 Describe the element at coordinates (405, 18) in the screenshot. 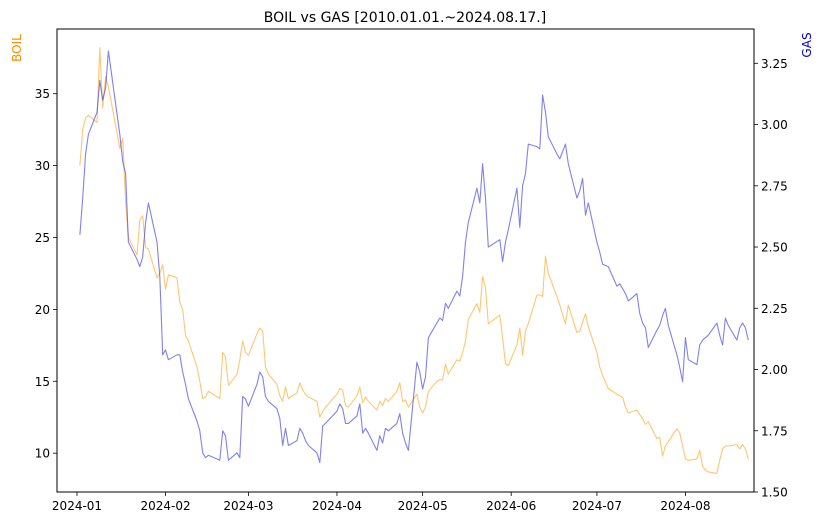

I see `chart-title: BOIL vs GAS [2010.01.01.~2024.08.17.]` at that location.